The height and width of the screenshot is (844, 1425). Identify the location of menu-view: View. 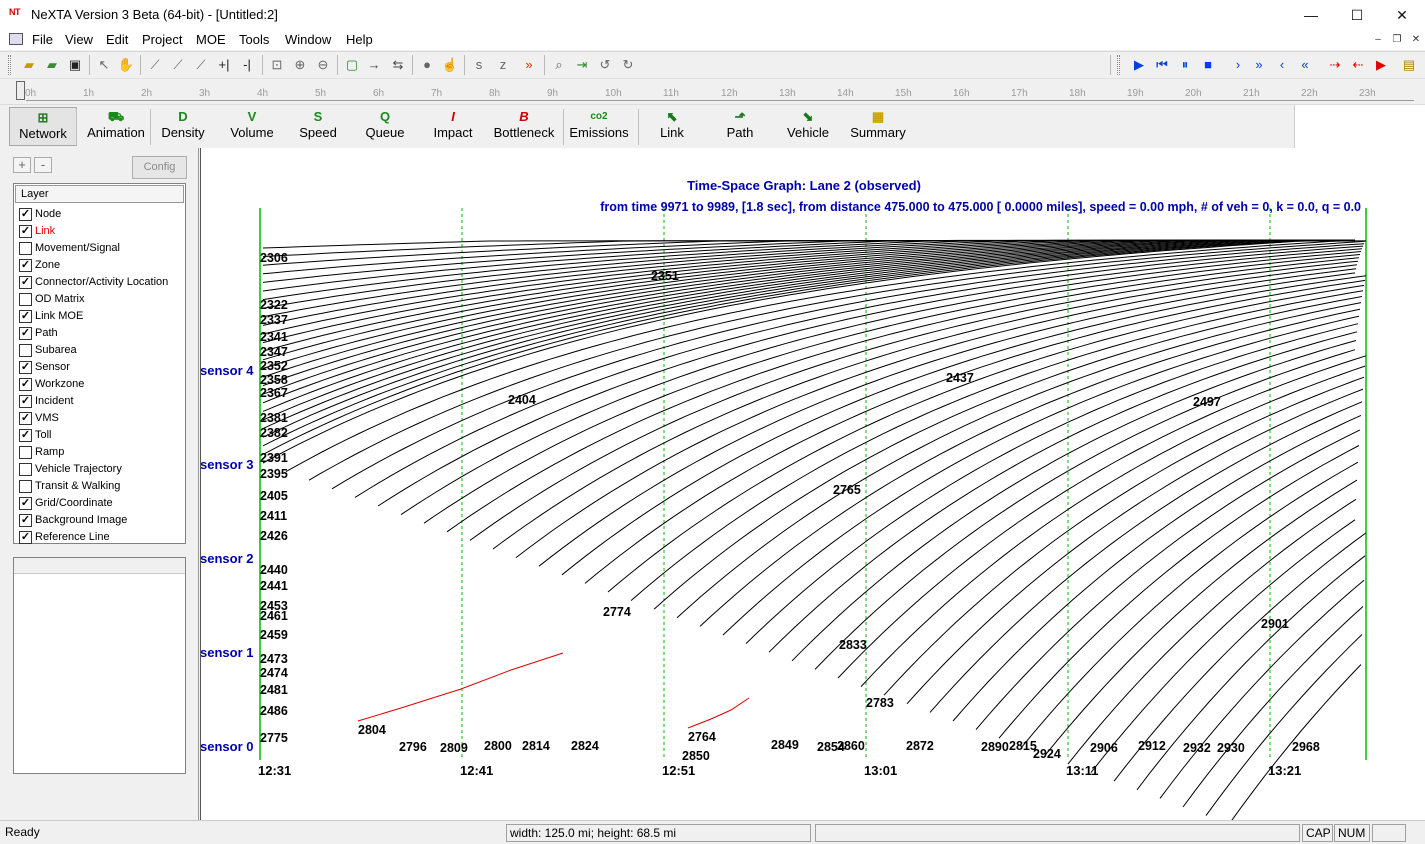
(79, 39).